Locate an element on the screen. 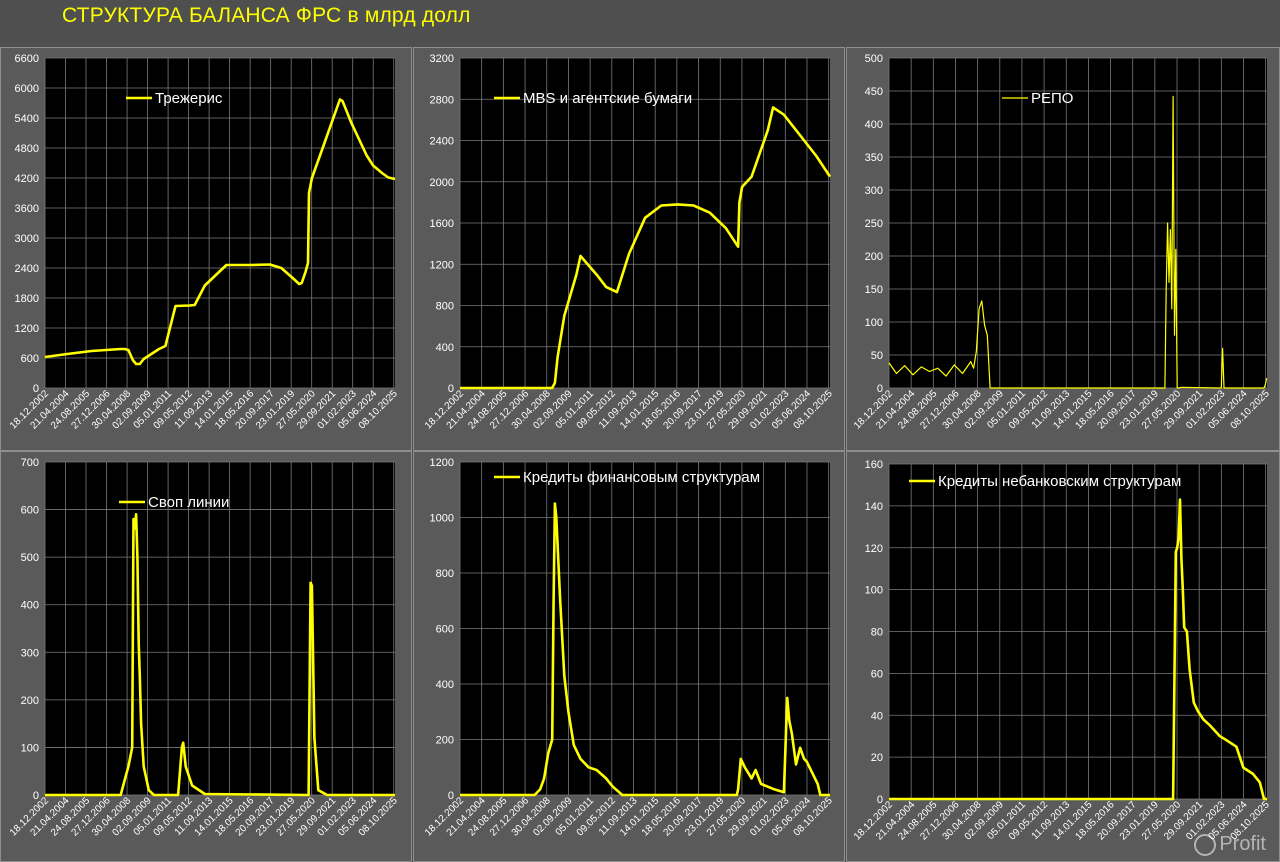 The image size is (1280, 862). watermark-text: Profit is located at coordinates (1242, 844).